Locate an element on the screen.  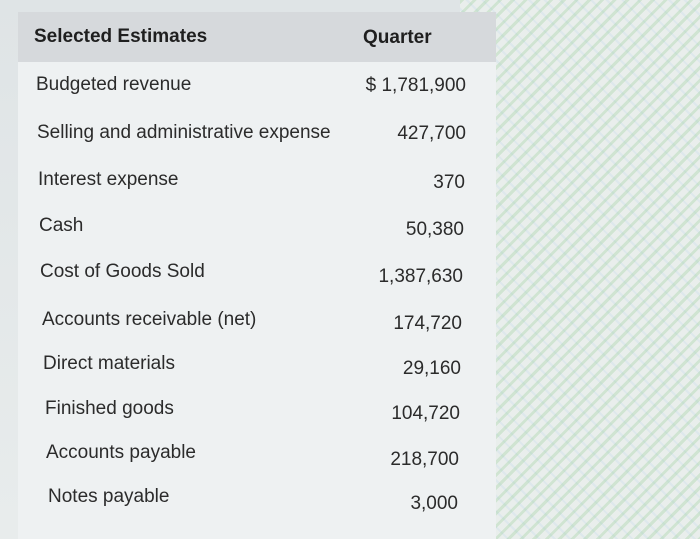
row-label-selling-admin: Selling and administrative expense is located at coordinates (184, 132).